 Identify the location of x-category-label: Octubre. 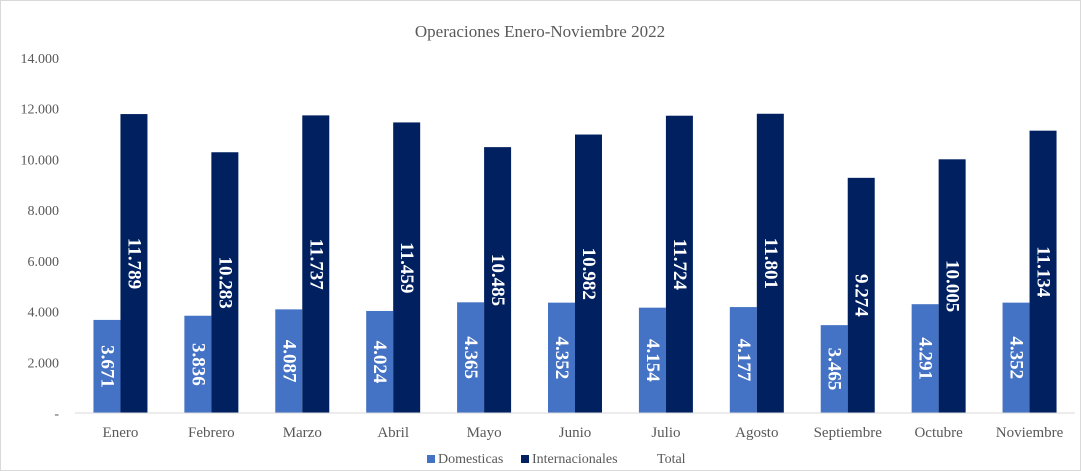
(938, 433).